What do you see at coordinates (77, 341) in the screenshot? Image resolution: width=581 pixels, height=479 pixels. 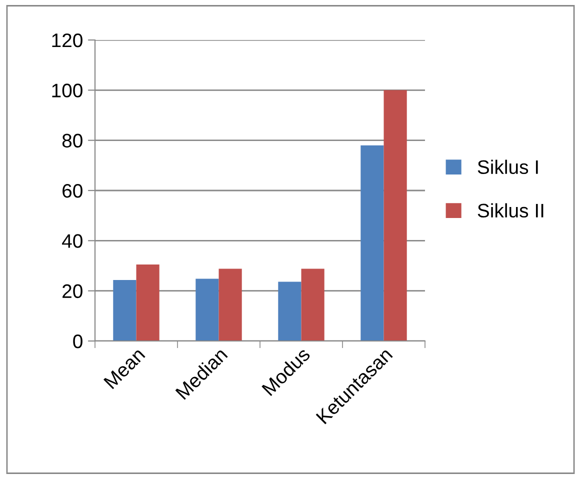 I see `y-tick-label: 0` at bounding box center [77, 341].